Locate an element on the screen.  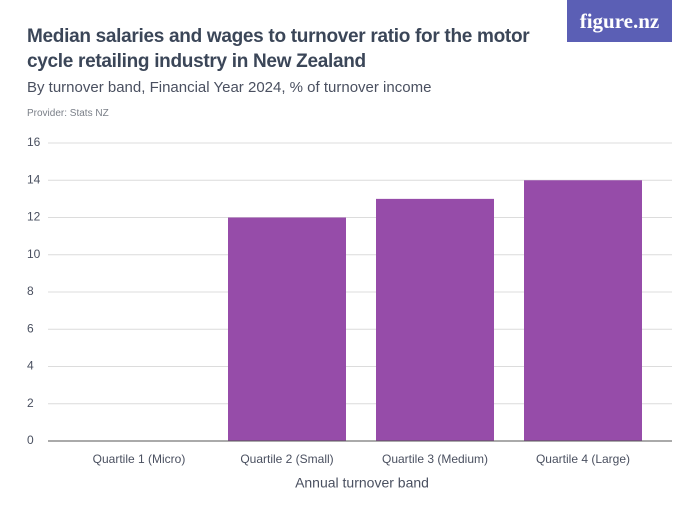
y-tick-label: 14 is located at coordinates (34, 179).